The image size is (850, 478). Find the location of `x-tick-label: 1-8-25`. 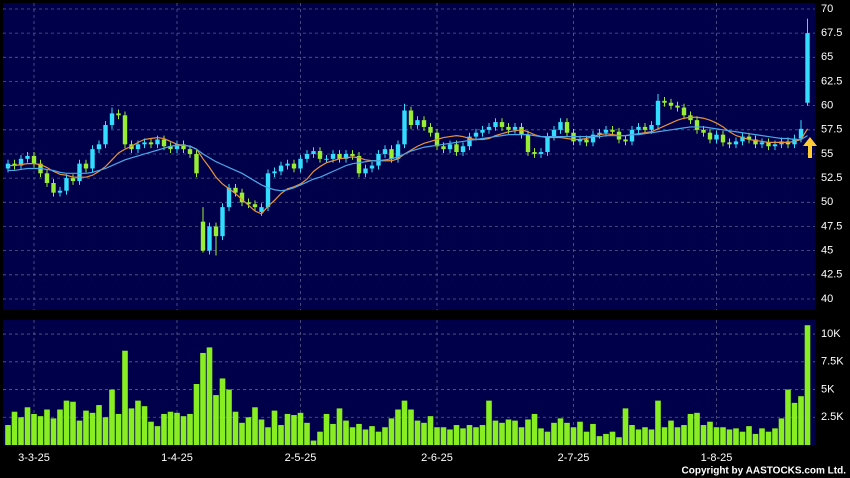

x-tick-label: 1-8-25 is located at coordinates (717, 458).